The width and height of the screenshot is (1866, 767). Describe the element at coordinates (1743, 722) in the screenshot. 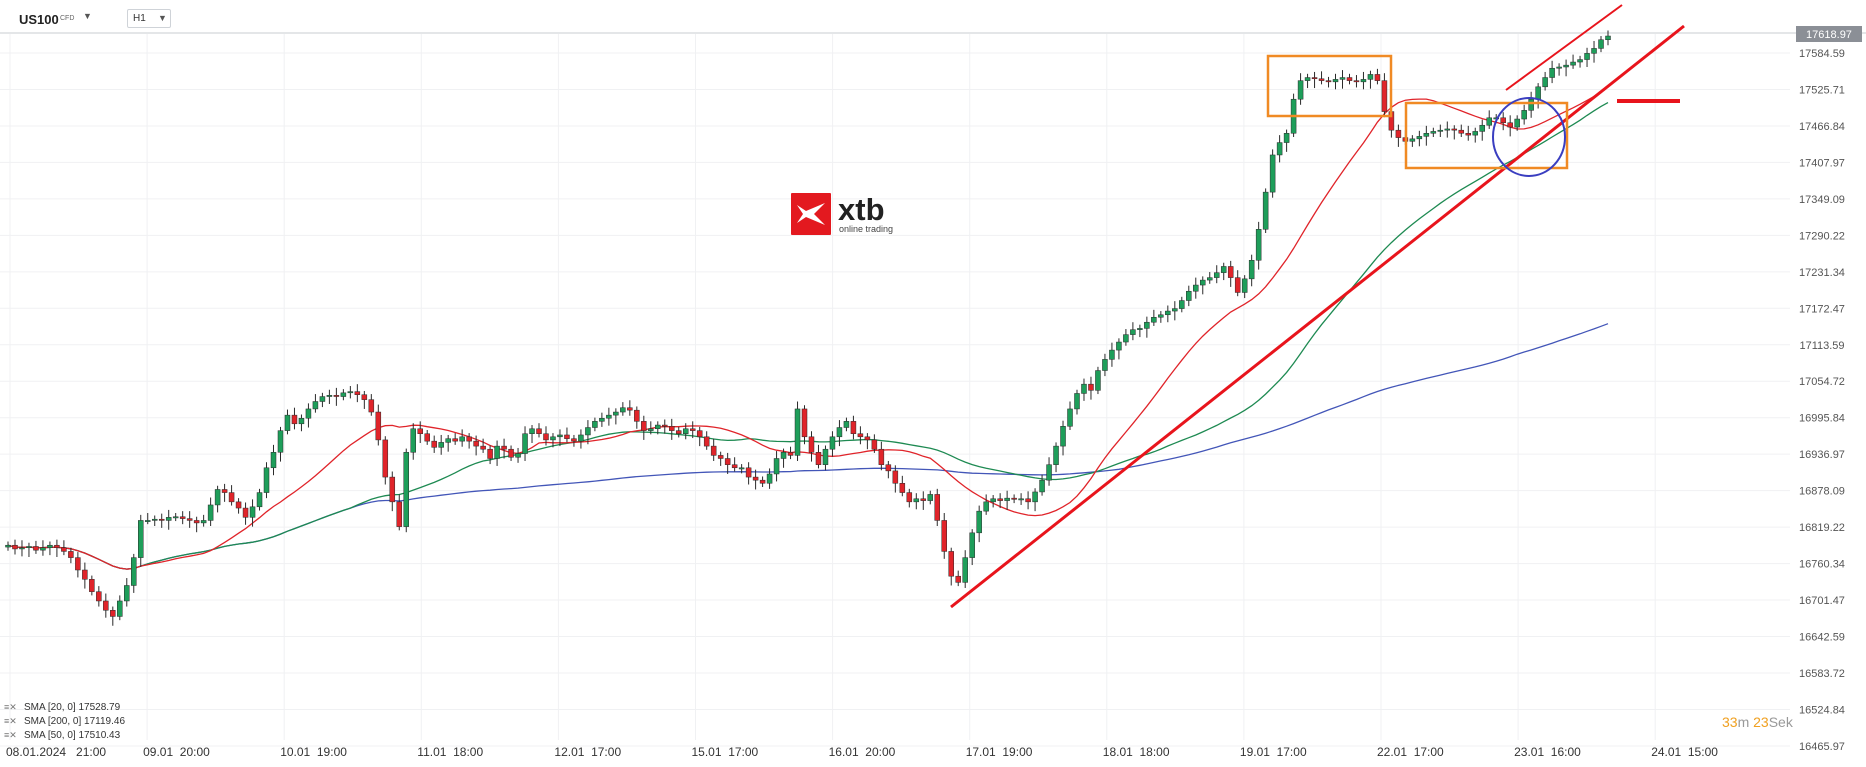

I see `timer-minutes-unit: m` at that location.